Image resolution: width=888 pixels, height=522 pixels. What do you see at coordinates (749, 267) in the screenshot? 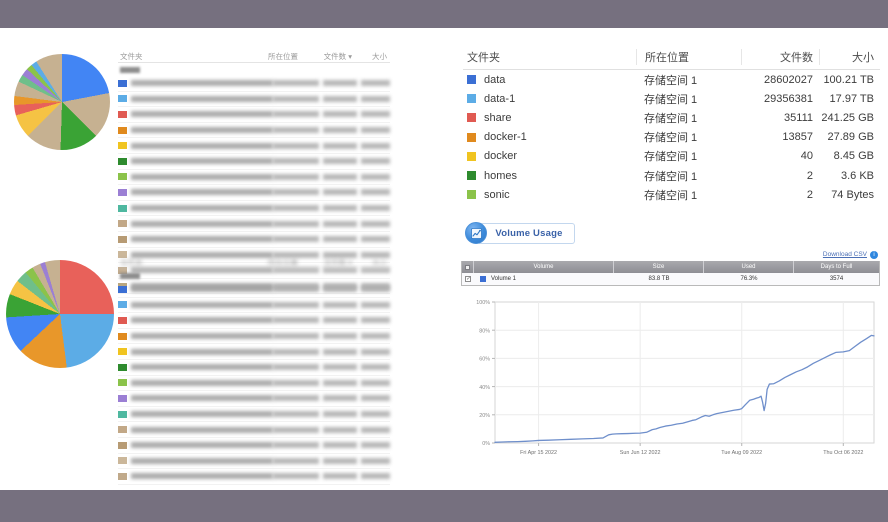
I see `vol-col-used: Used` at bounding box center [749, 267].